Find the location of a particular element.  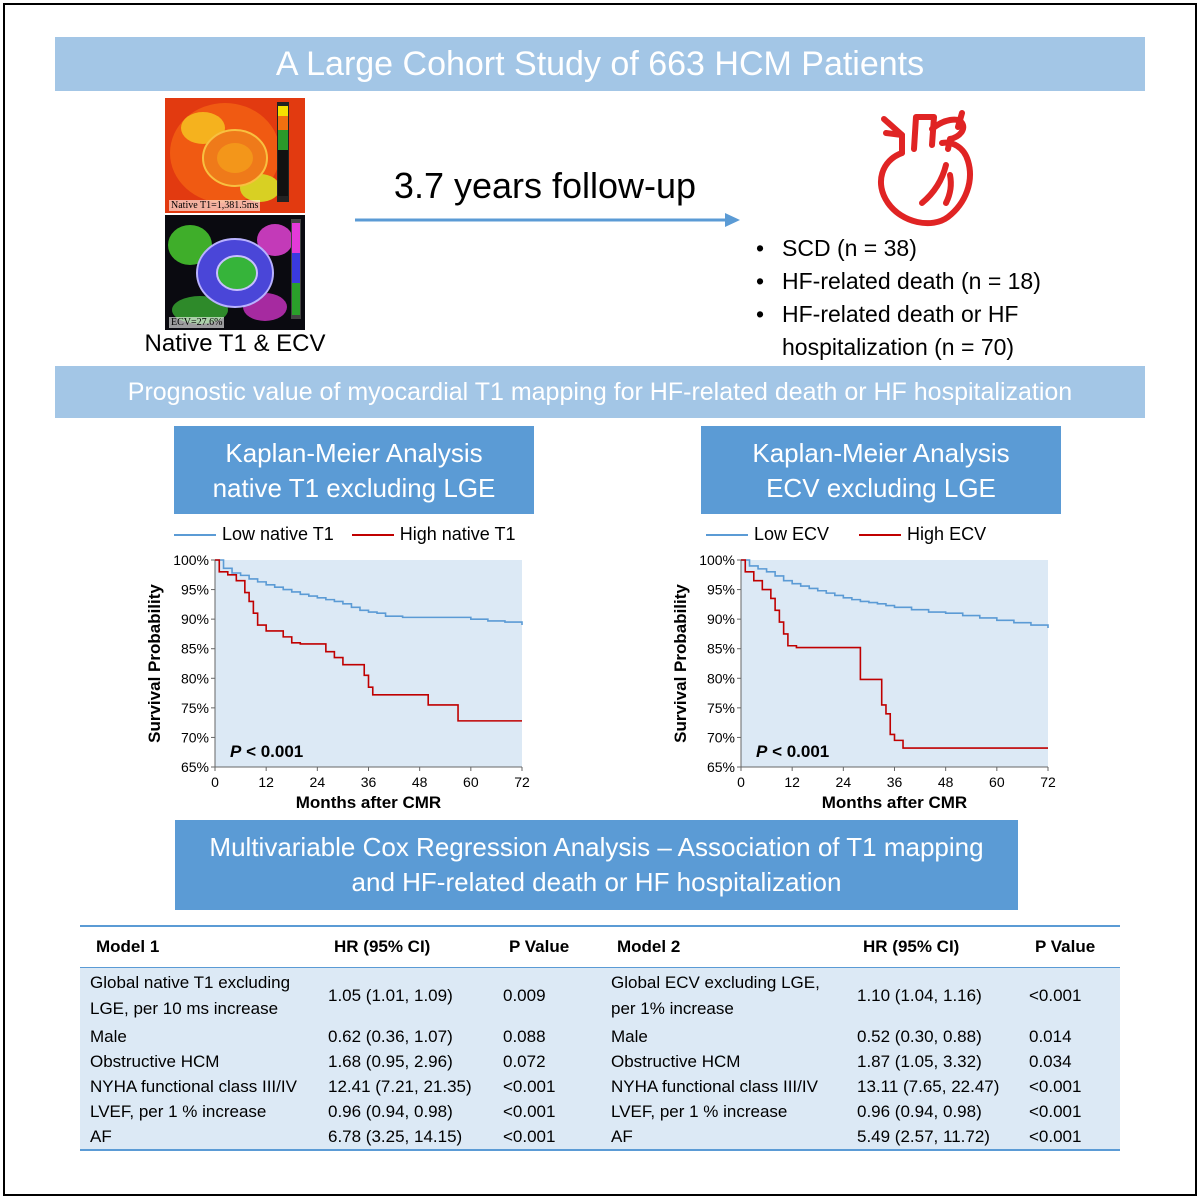

native-t1-map-image: Native T1=1,381.5ms is located at coordinates (235, 155).